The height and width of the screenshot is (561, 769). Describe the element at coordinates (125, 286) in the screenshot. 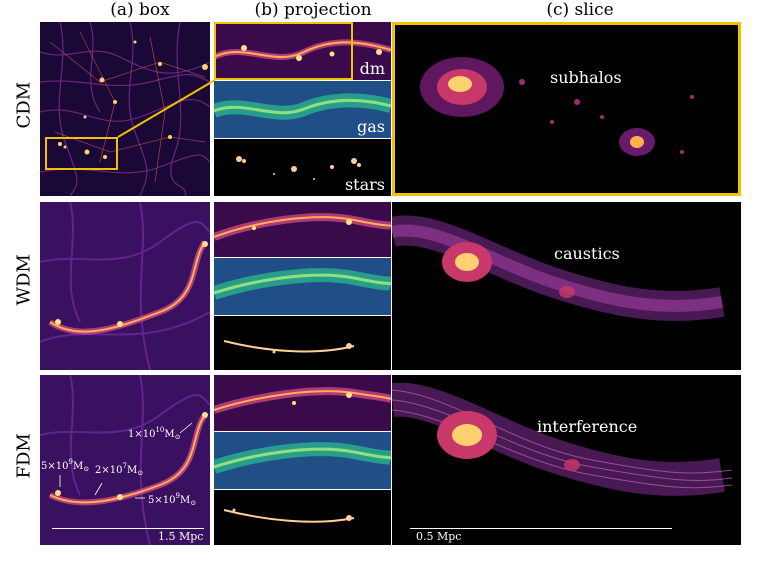

I see `wdm-box-panel` at that location.